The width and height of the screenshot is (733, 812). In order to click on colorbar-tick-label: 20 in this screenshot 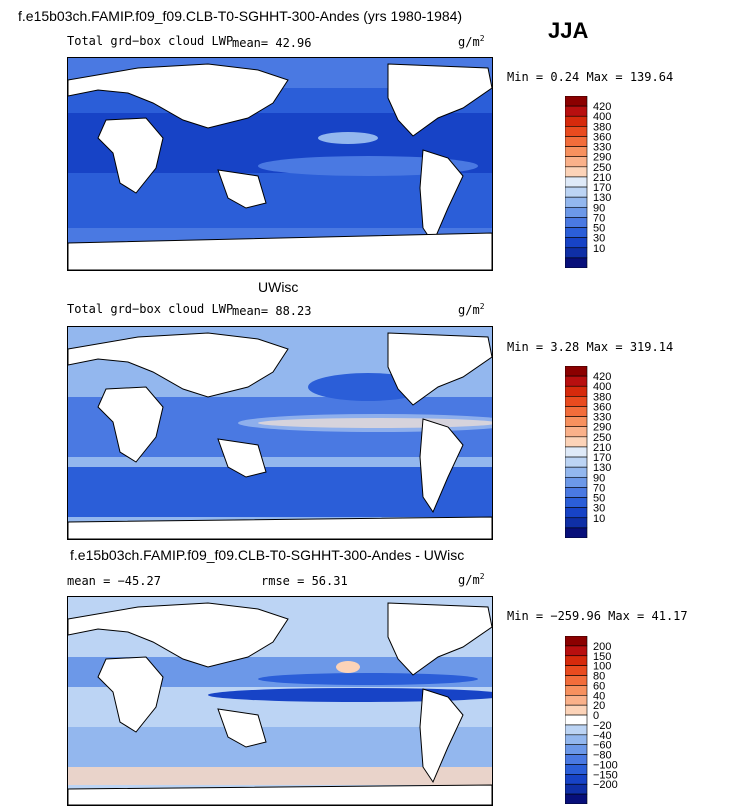, I will do `click(599, 706)`.